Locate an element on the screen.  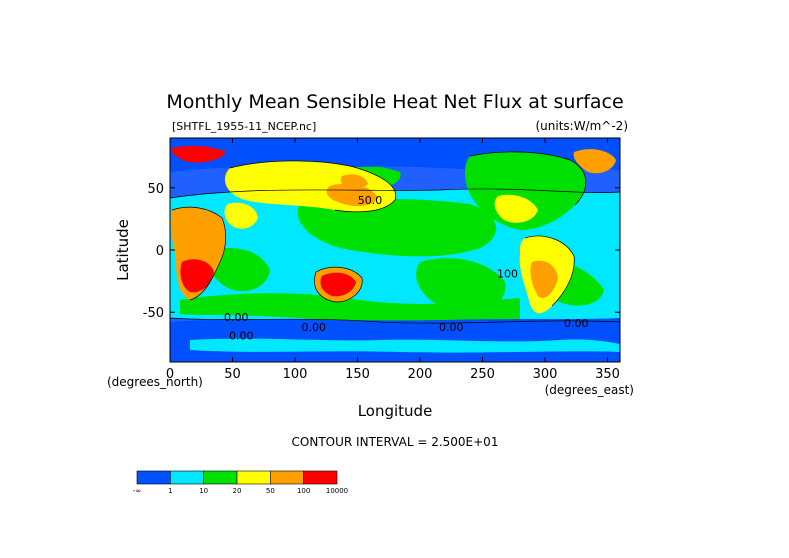
x-axis-label: Longitude is located at coordinates (395, 411).